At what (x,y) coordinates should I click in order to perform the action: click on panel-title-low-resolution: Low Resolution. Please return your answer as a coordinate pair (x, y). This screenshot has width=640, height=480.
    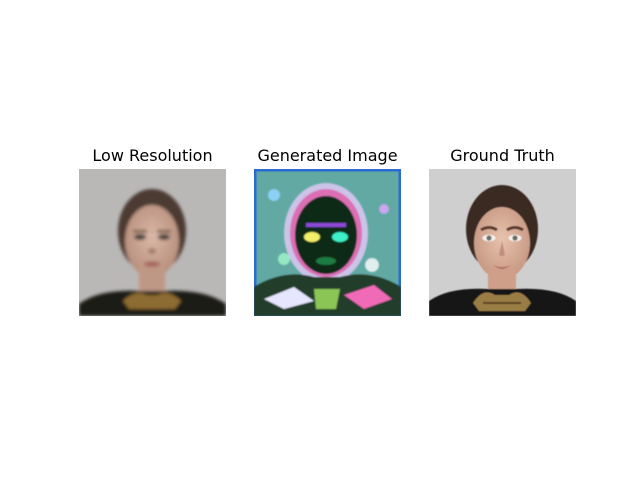
    Looking at the image, I should click on (152, 155).